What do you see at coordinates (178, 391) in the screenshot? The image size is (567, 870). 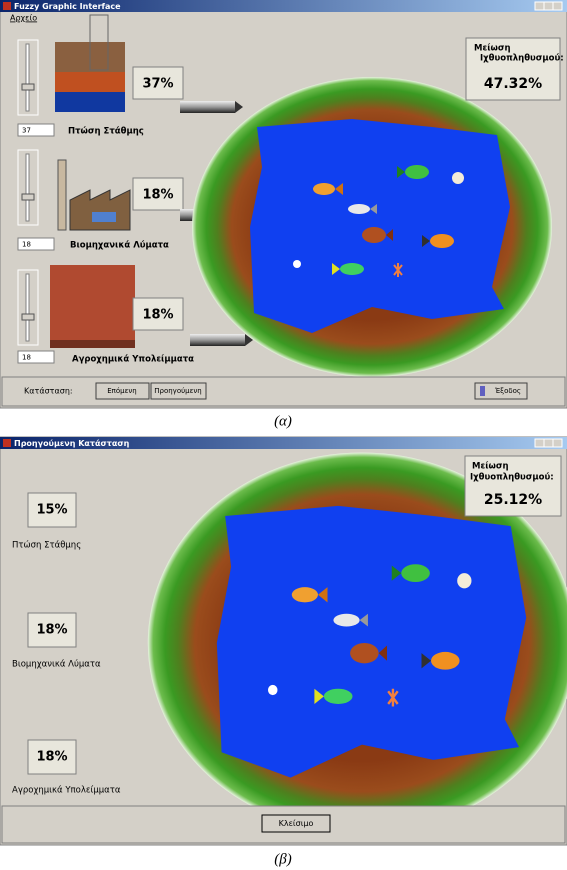 I see `previous-button: Προηγούμενη` at bounding box center [178, 391].